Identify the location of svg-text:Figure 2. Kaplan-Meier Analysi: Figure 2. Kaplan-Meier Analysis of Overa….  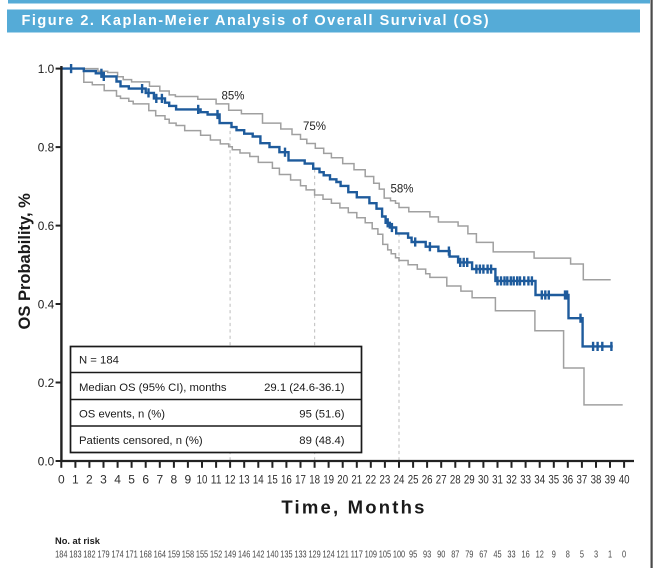
(256, 21).